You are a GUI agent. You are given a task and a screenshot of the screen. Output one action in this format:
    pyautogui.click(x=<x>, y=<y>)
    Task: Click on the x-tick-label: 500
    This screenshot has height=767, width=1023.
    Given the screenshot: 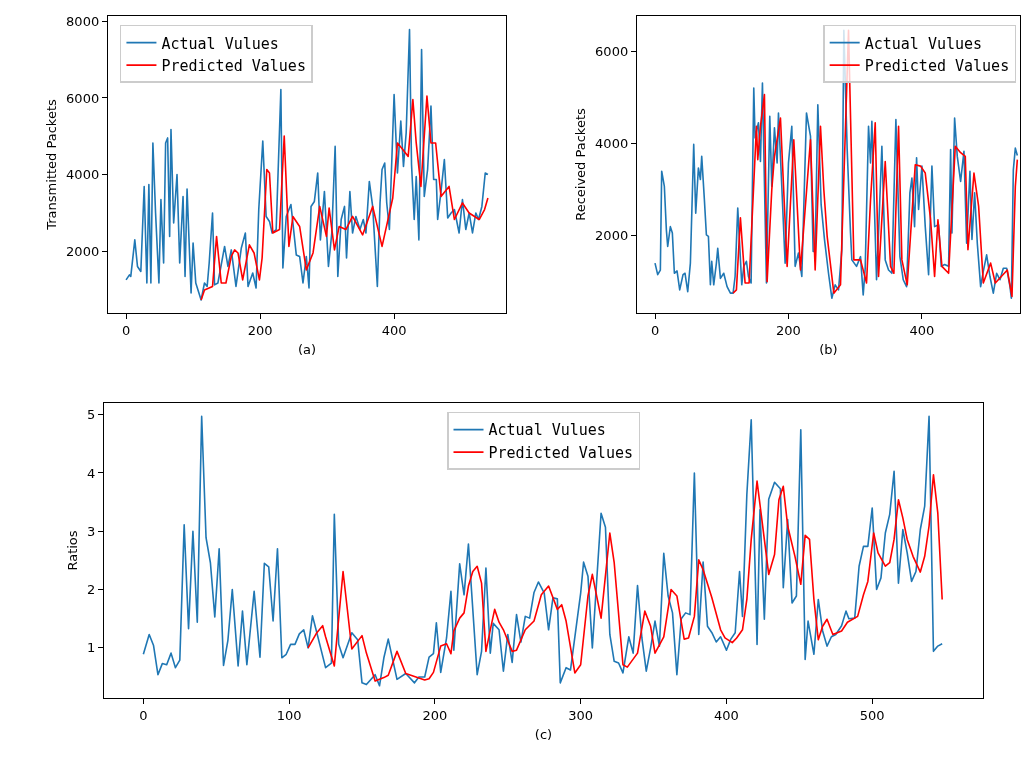 What is the action you would take?
    pyautogui.click(x=872, y=715)
    